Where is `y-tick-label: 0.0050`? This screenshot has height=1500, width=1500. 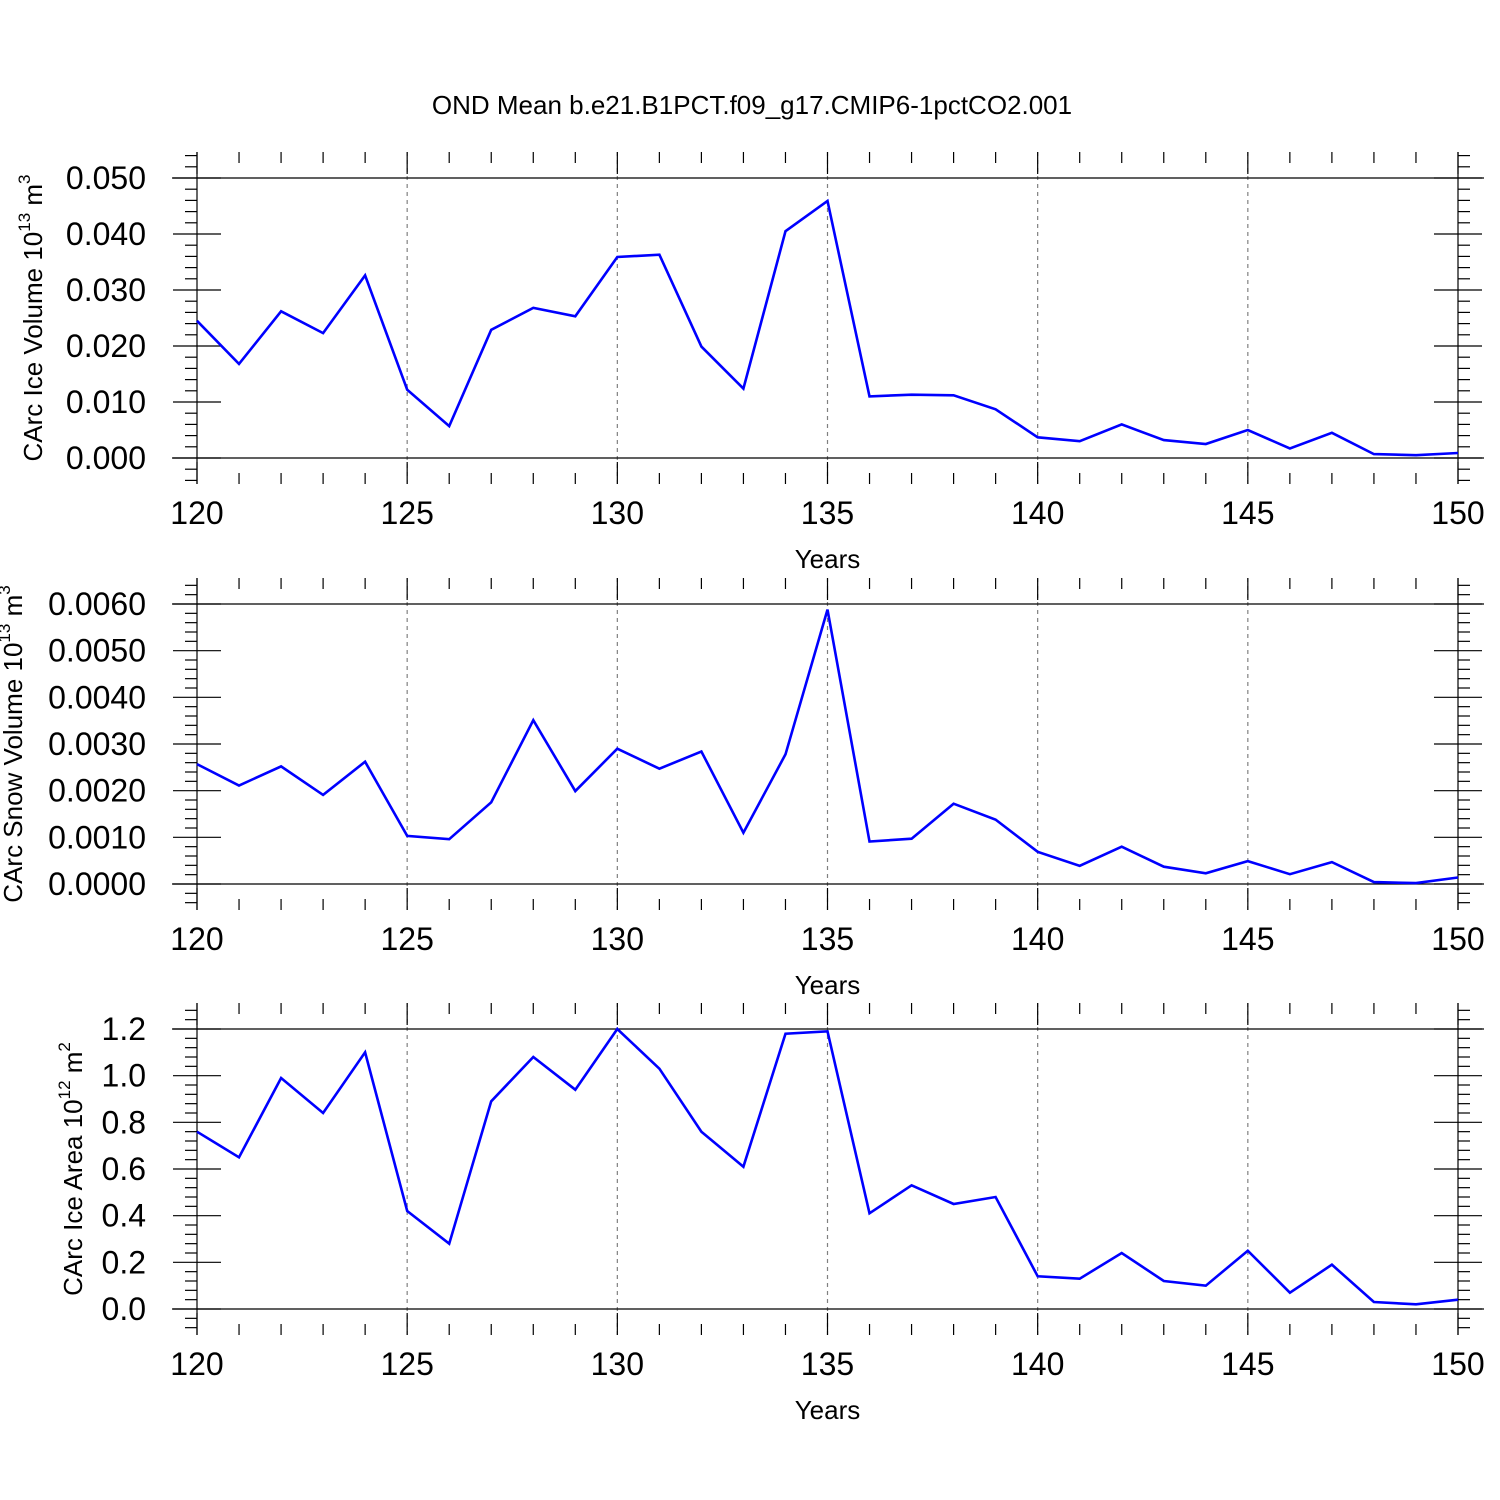 y-tick-label: 0.0050 is located at coordinates (97, 651).